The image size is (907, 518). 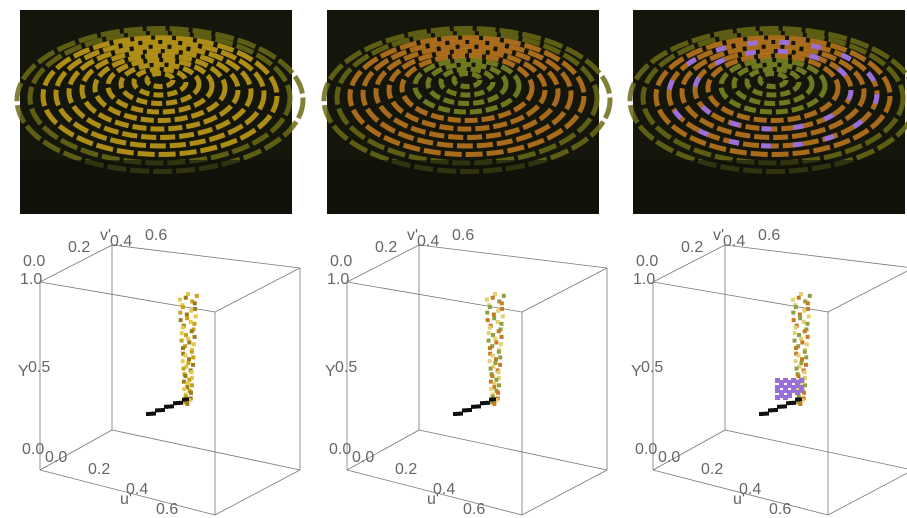 I want to click on tick-label: 1.0, so click(x=644, y=279).